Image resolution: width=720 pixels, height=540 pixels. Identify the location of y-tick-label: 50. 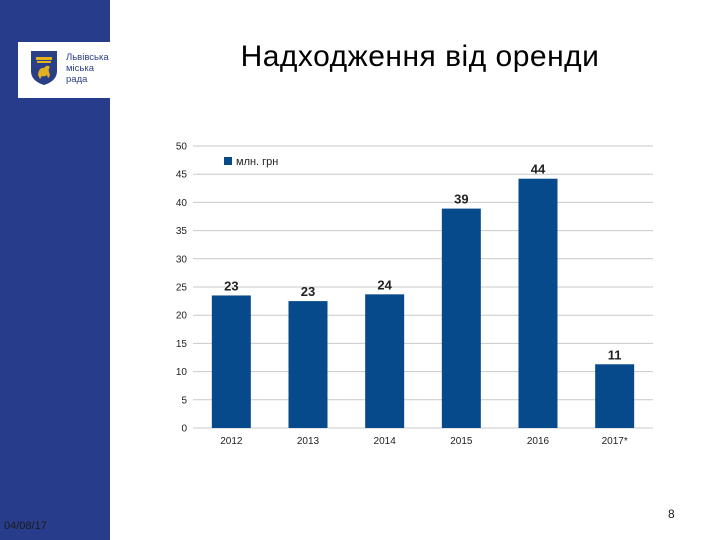
(182, 147).